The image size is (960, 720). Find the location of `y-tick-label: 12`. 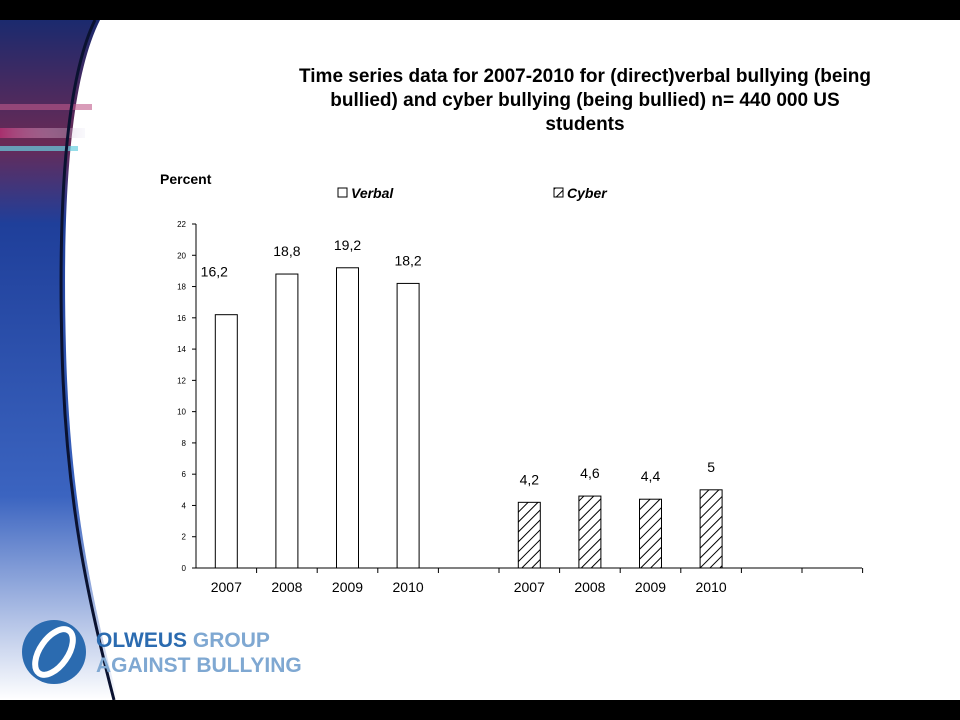

y-tick-label: 12 is located at coordinates (181, 380).